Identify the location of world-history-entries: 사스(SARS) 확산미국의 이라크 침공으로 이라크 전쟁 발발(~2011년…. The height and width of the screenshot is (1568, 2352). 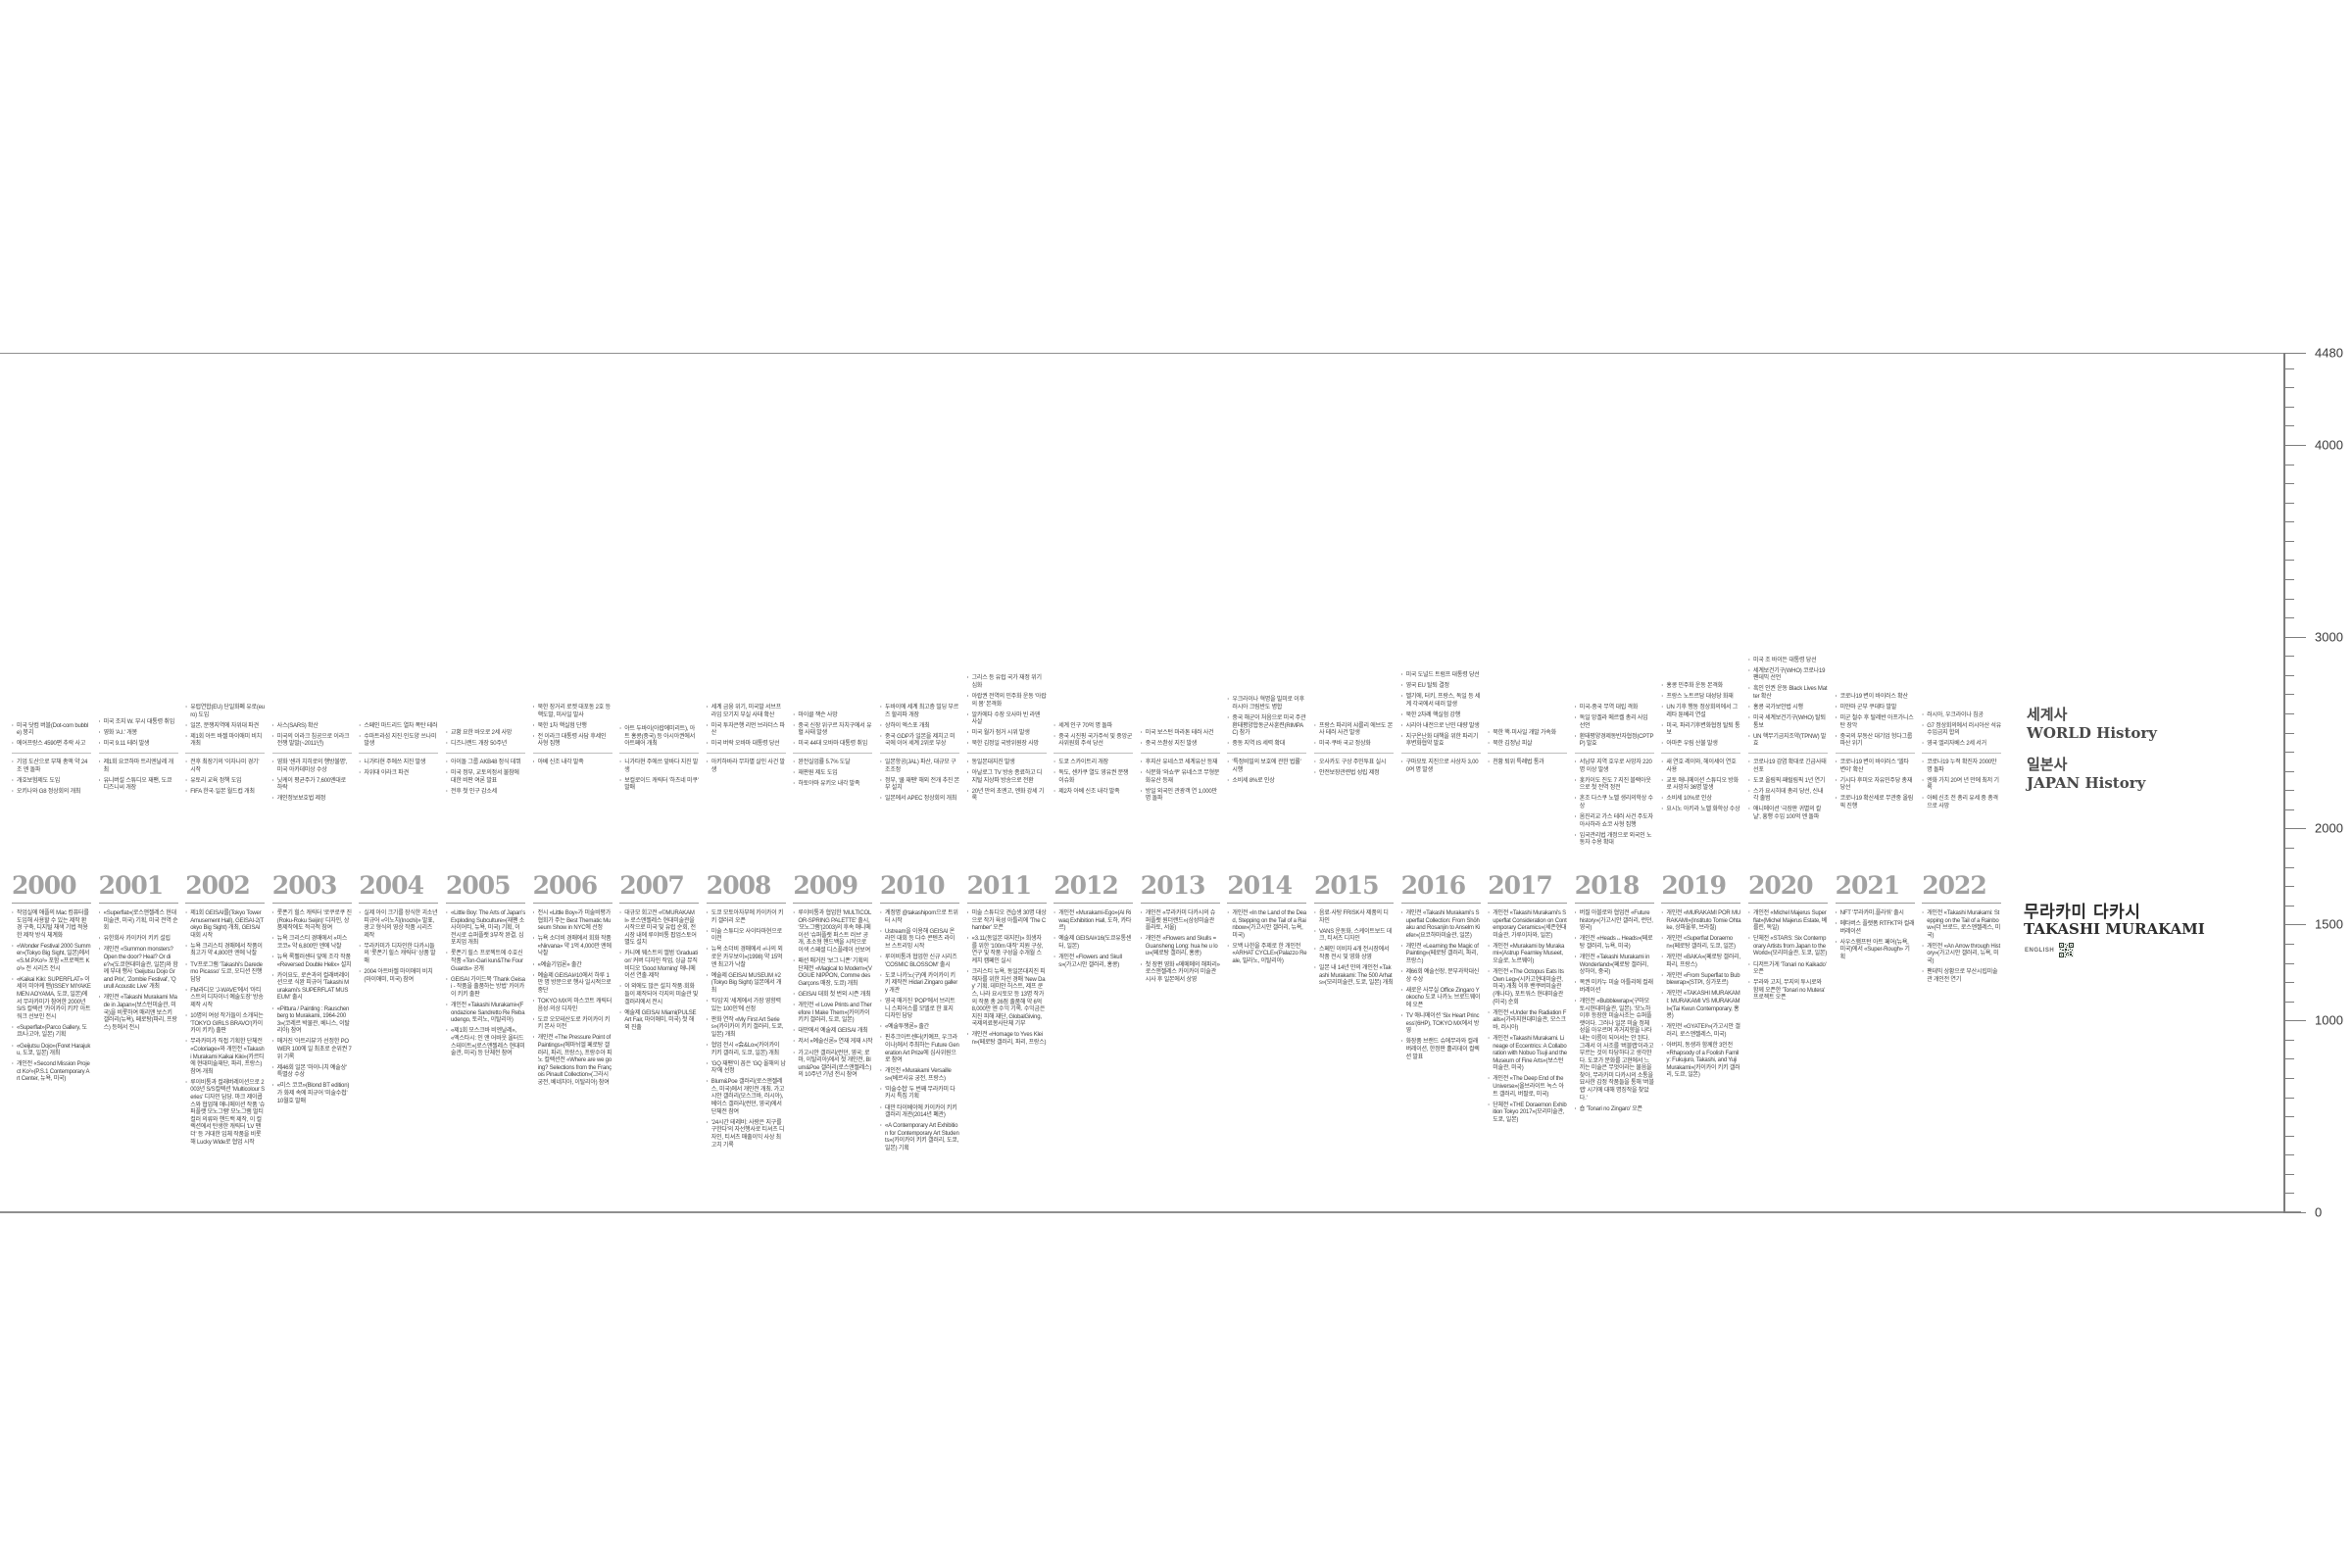
(312, 736).